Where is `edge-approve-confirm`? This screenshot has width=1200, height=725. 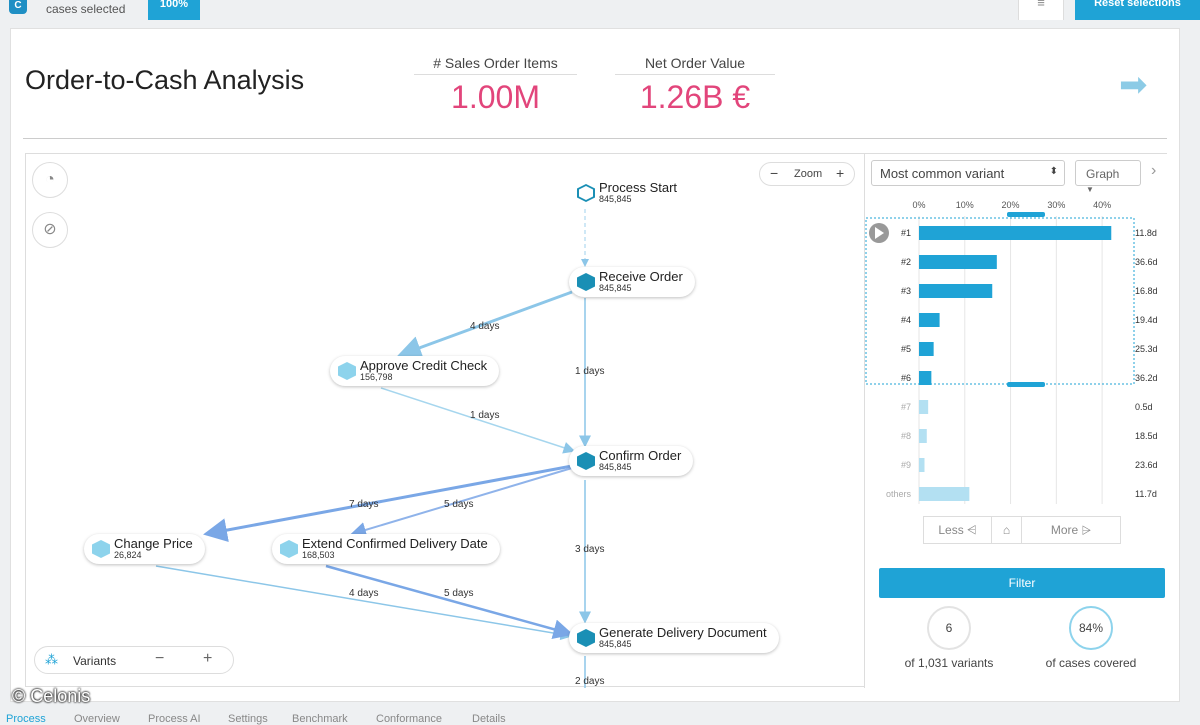
edge-approve-confirm is located at coordinates (478, 420).